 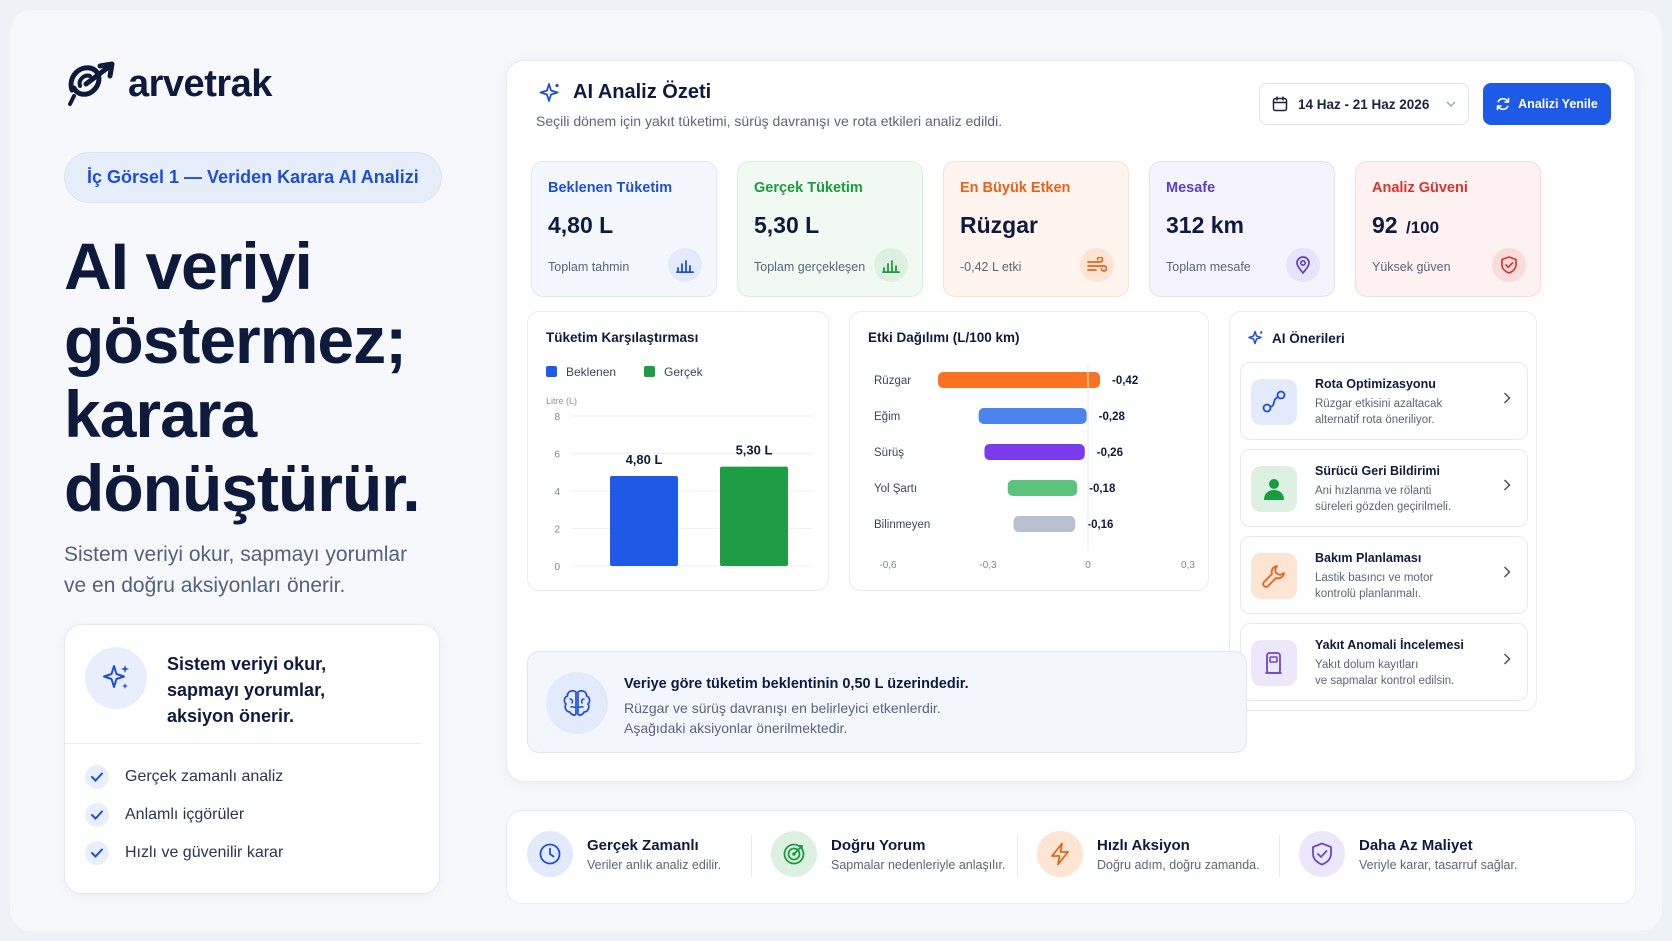 I want to click on kpi-card-confidence: Analiz Güveni 92 /100 Yüksek güven, so click(x=1448, y=229).